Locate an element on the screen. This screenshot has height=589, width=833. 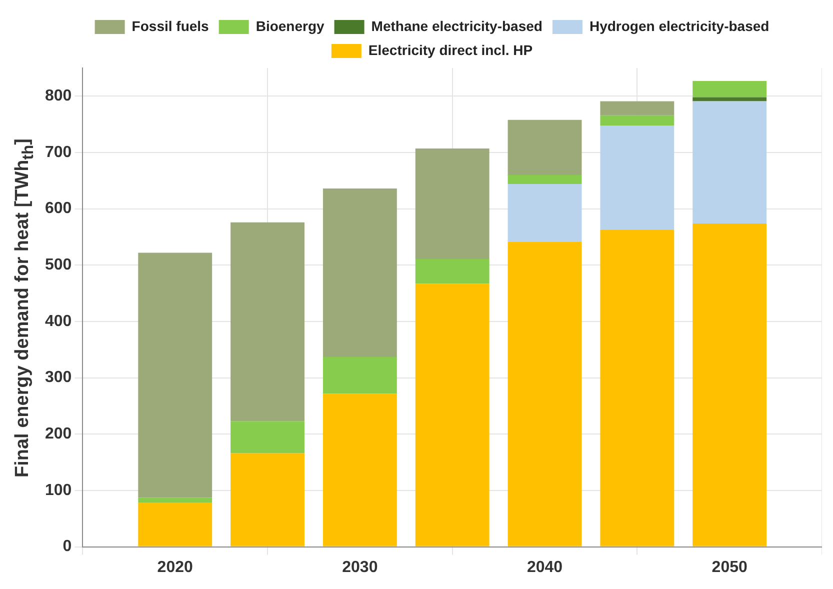
y-tick-label: 200 is located at coordinates (58, 433).